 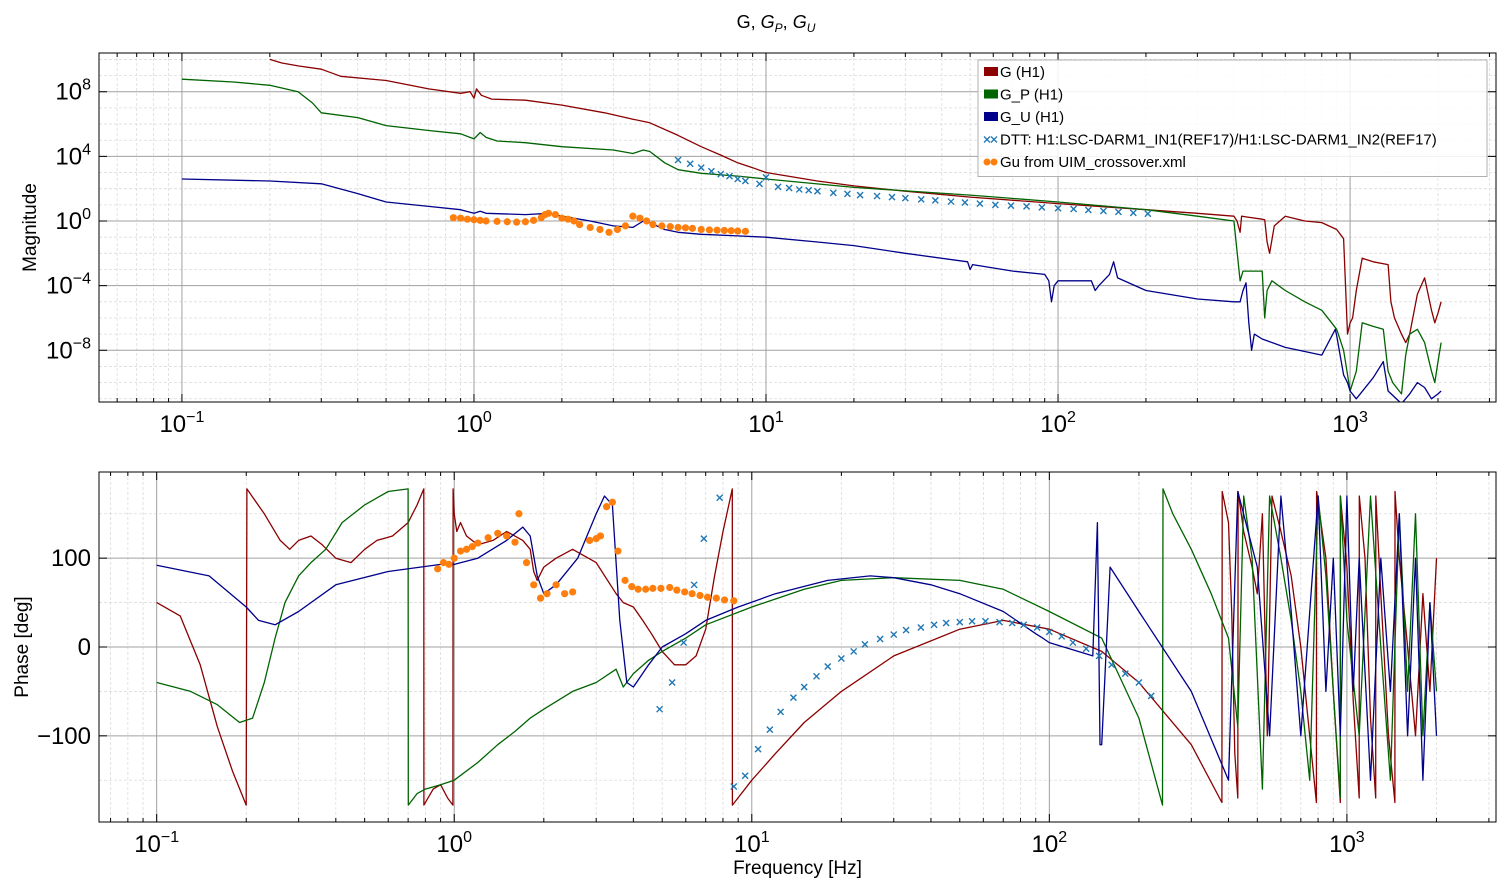 What do you see at coordinates (765, 837) in the screenshot?
I see `x-tick-label-exponent: 1` at bounding box center [765, 837].